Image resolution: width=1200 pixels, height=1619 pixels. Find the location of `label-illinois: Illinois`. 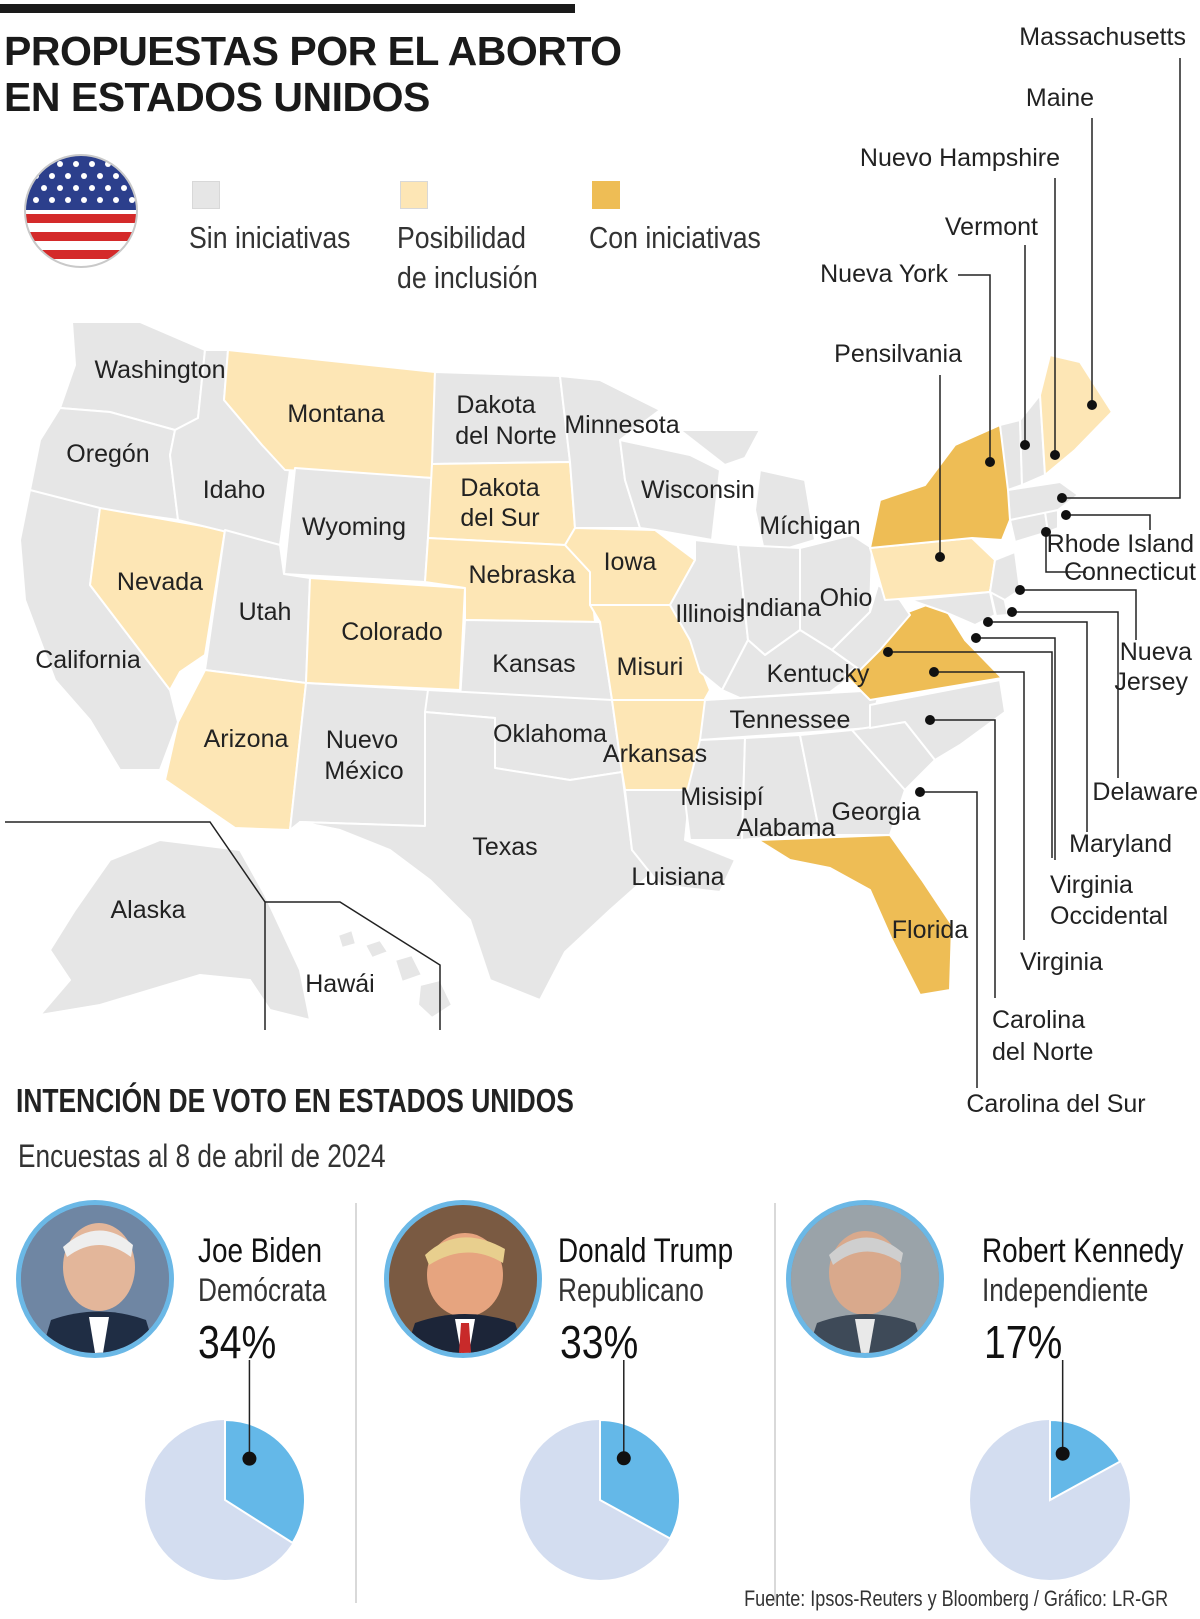

label-illinois: Illinois is located at coordinates (709, 614).